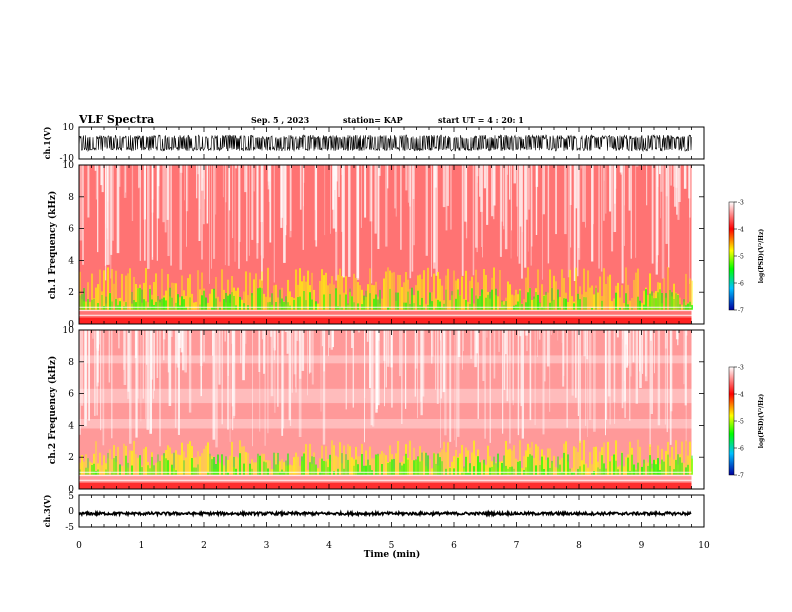 This screenshot has height=612, width=792. What do you see at coordinates (741, 257) in the screenshot?
I see `colorbar-tick-label: -5` at bounding box center [741, 257].